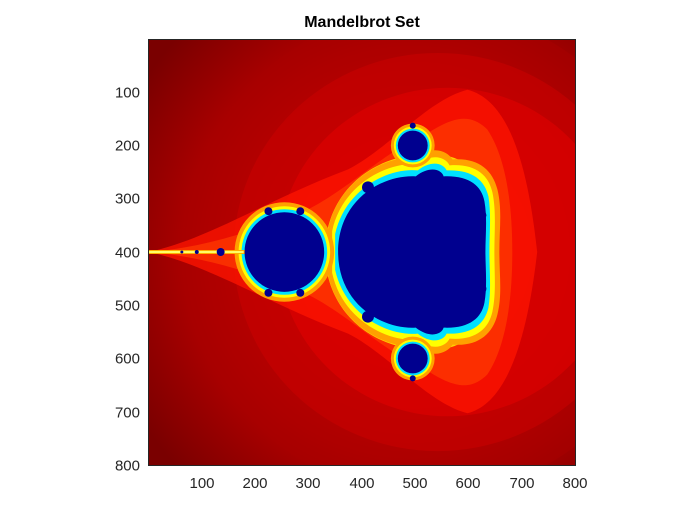 The height and width of the screenshot is (525, 700). What do you see at coordinates (362, 483) in the screenshot?
I see `x-tick-label: 400` at bounding box center [362, 483].